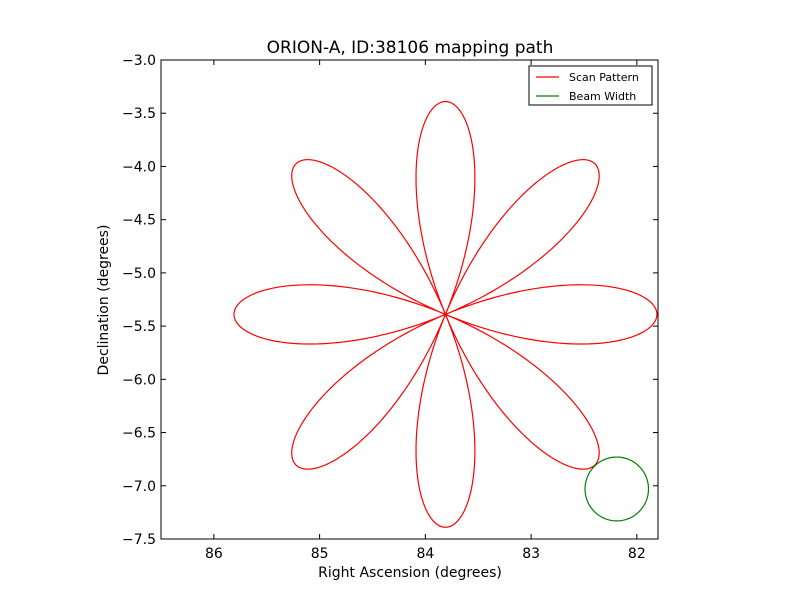  I want to click on x-tick-label: 85, so click(320, 554).